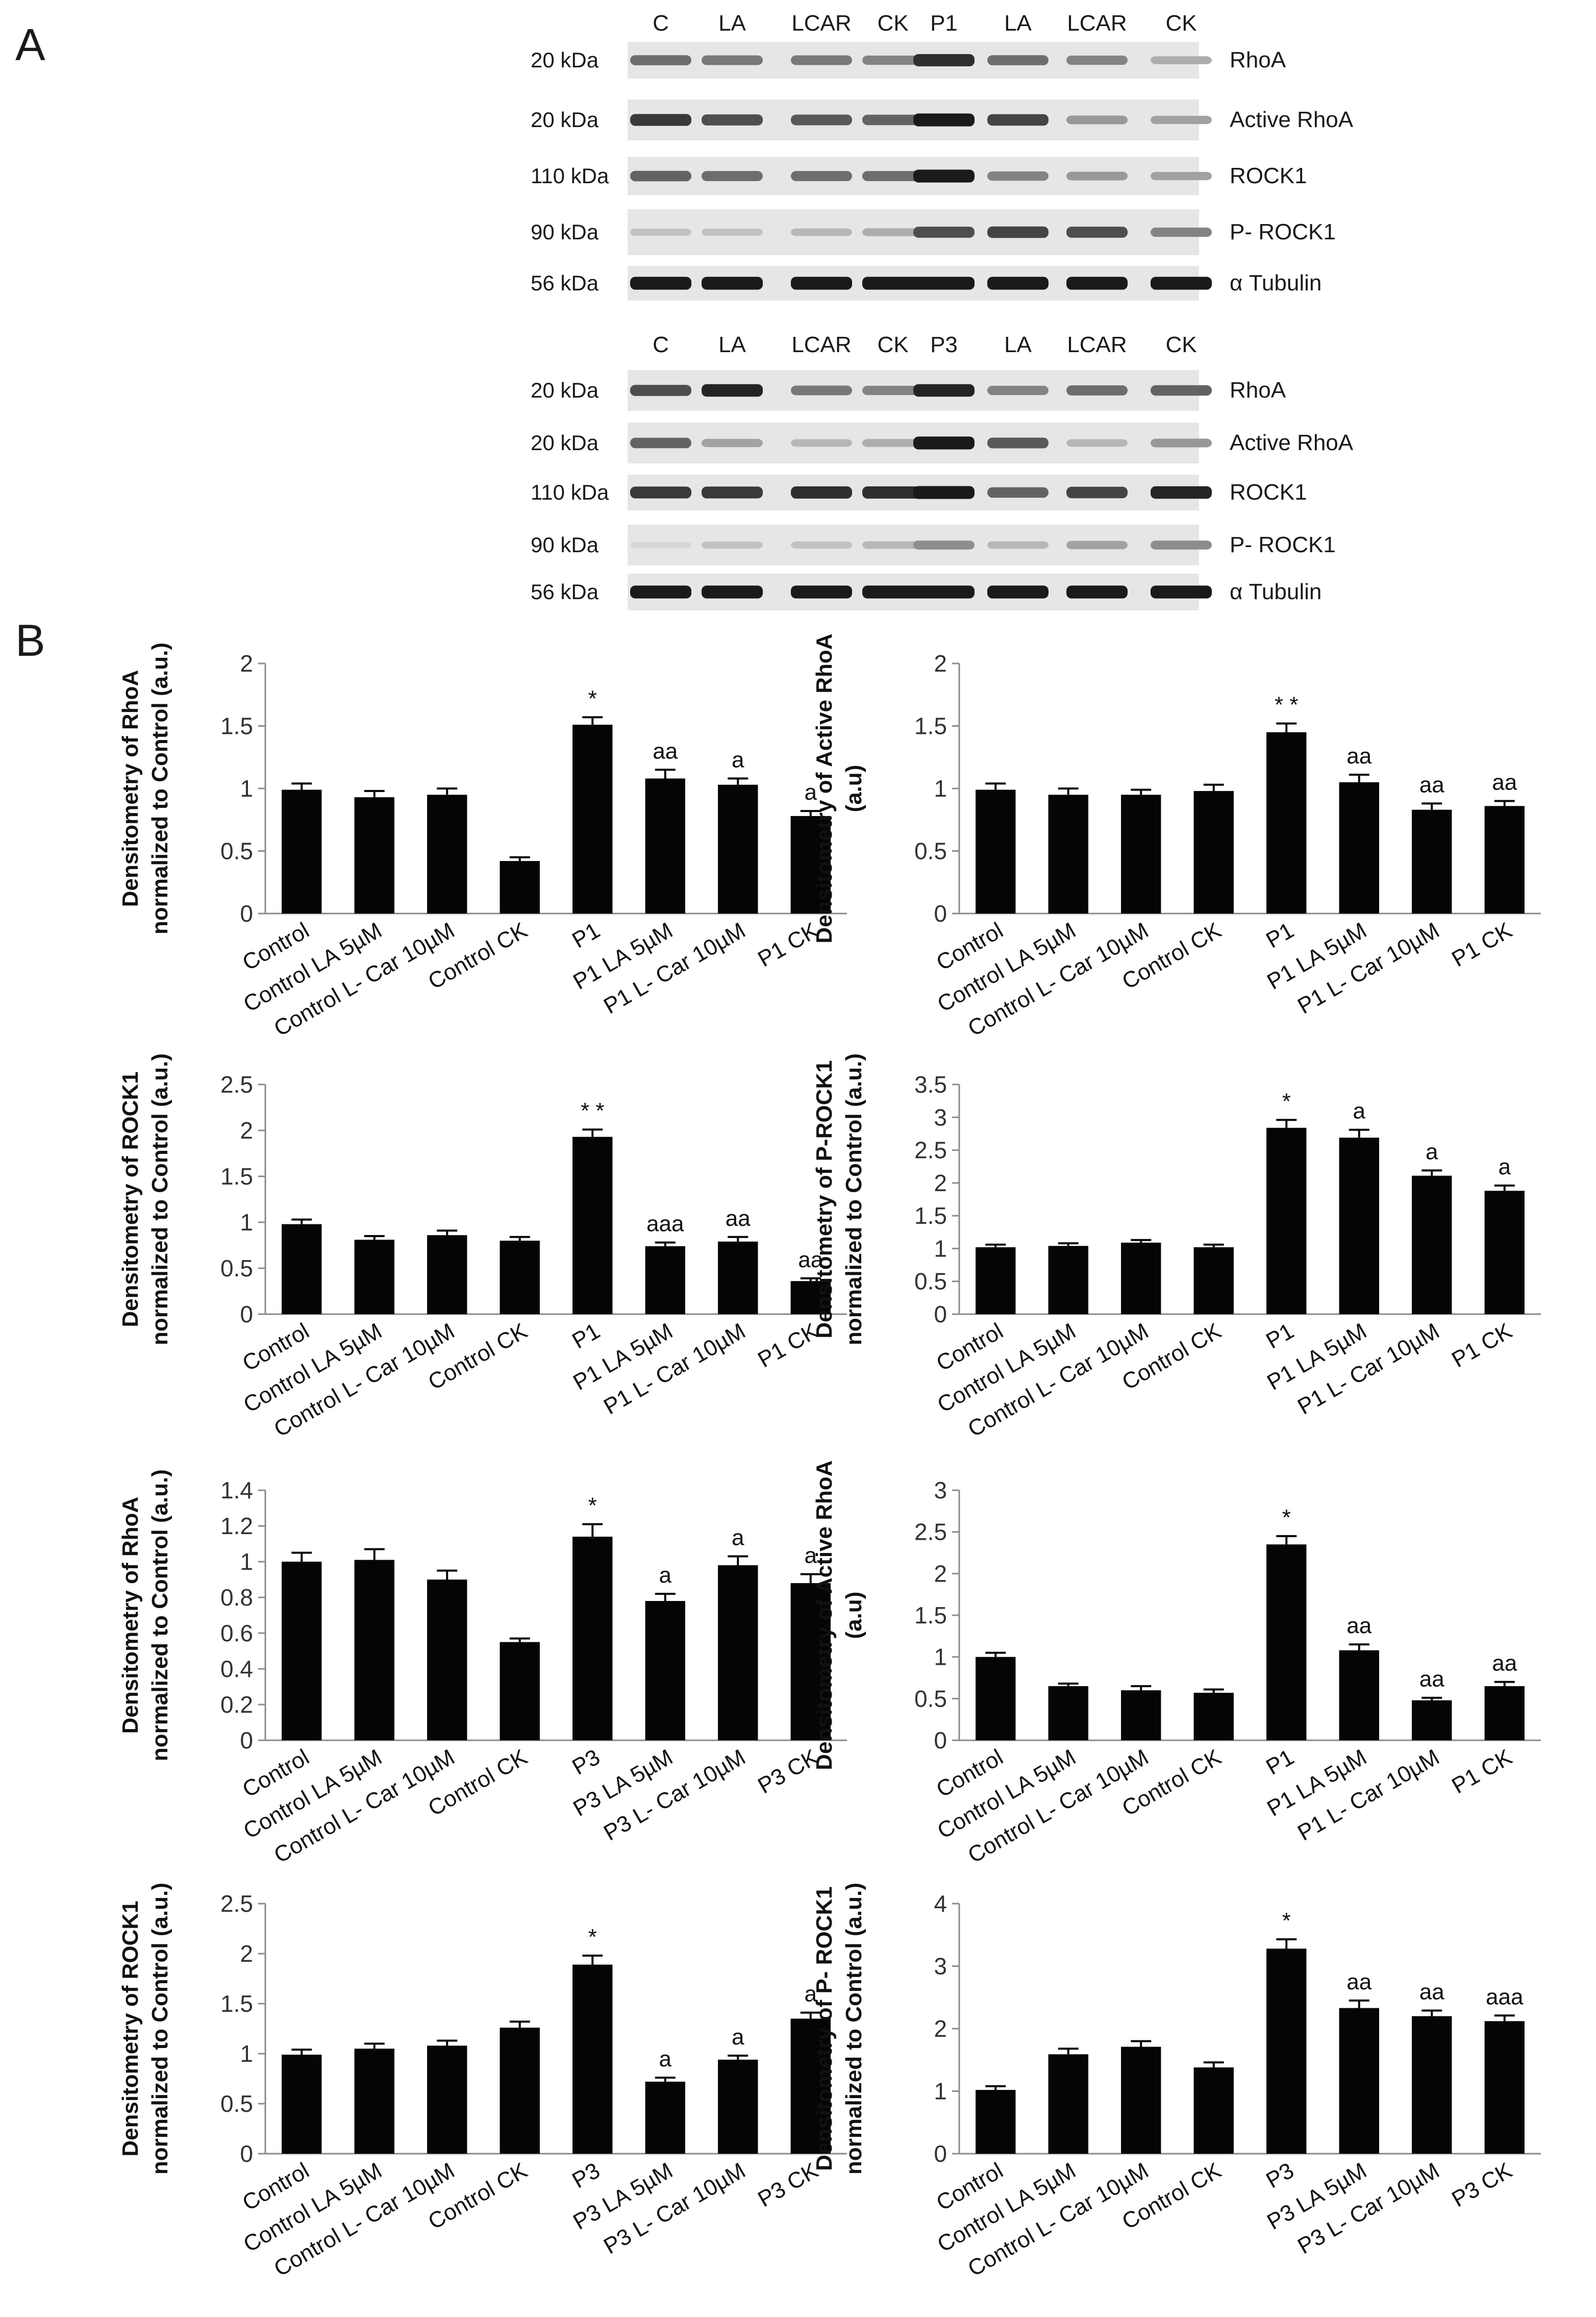  I want to click on y-axis-label: normalized to Control (a.u.), so click(159, 2029).